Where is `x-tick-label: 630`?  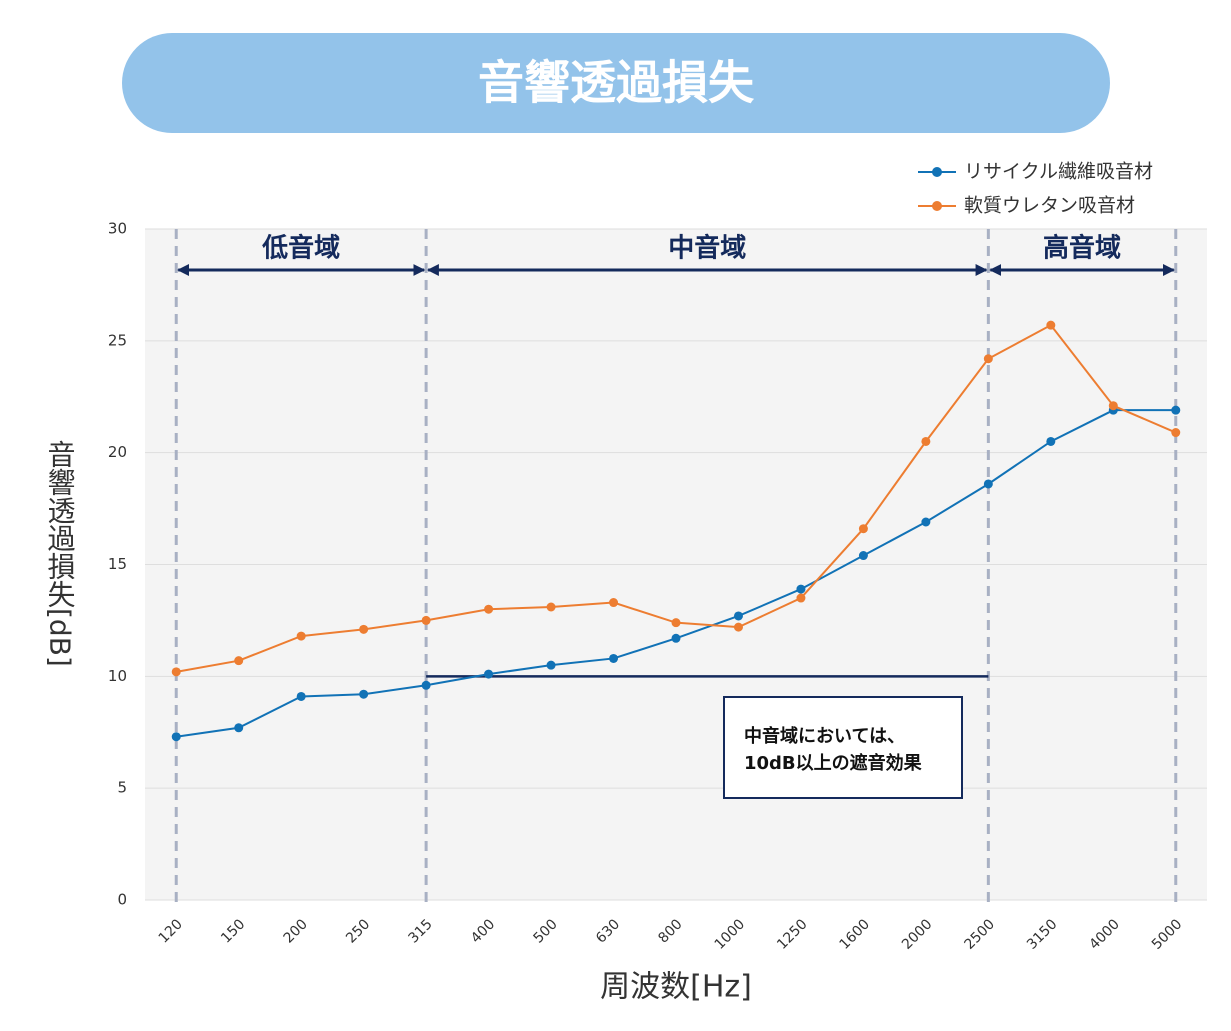
x-tick-label: 630 is located at coordinates (608, 931).